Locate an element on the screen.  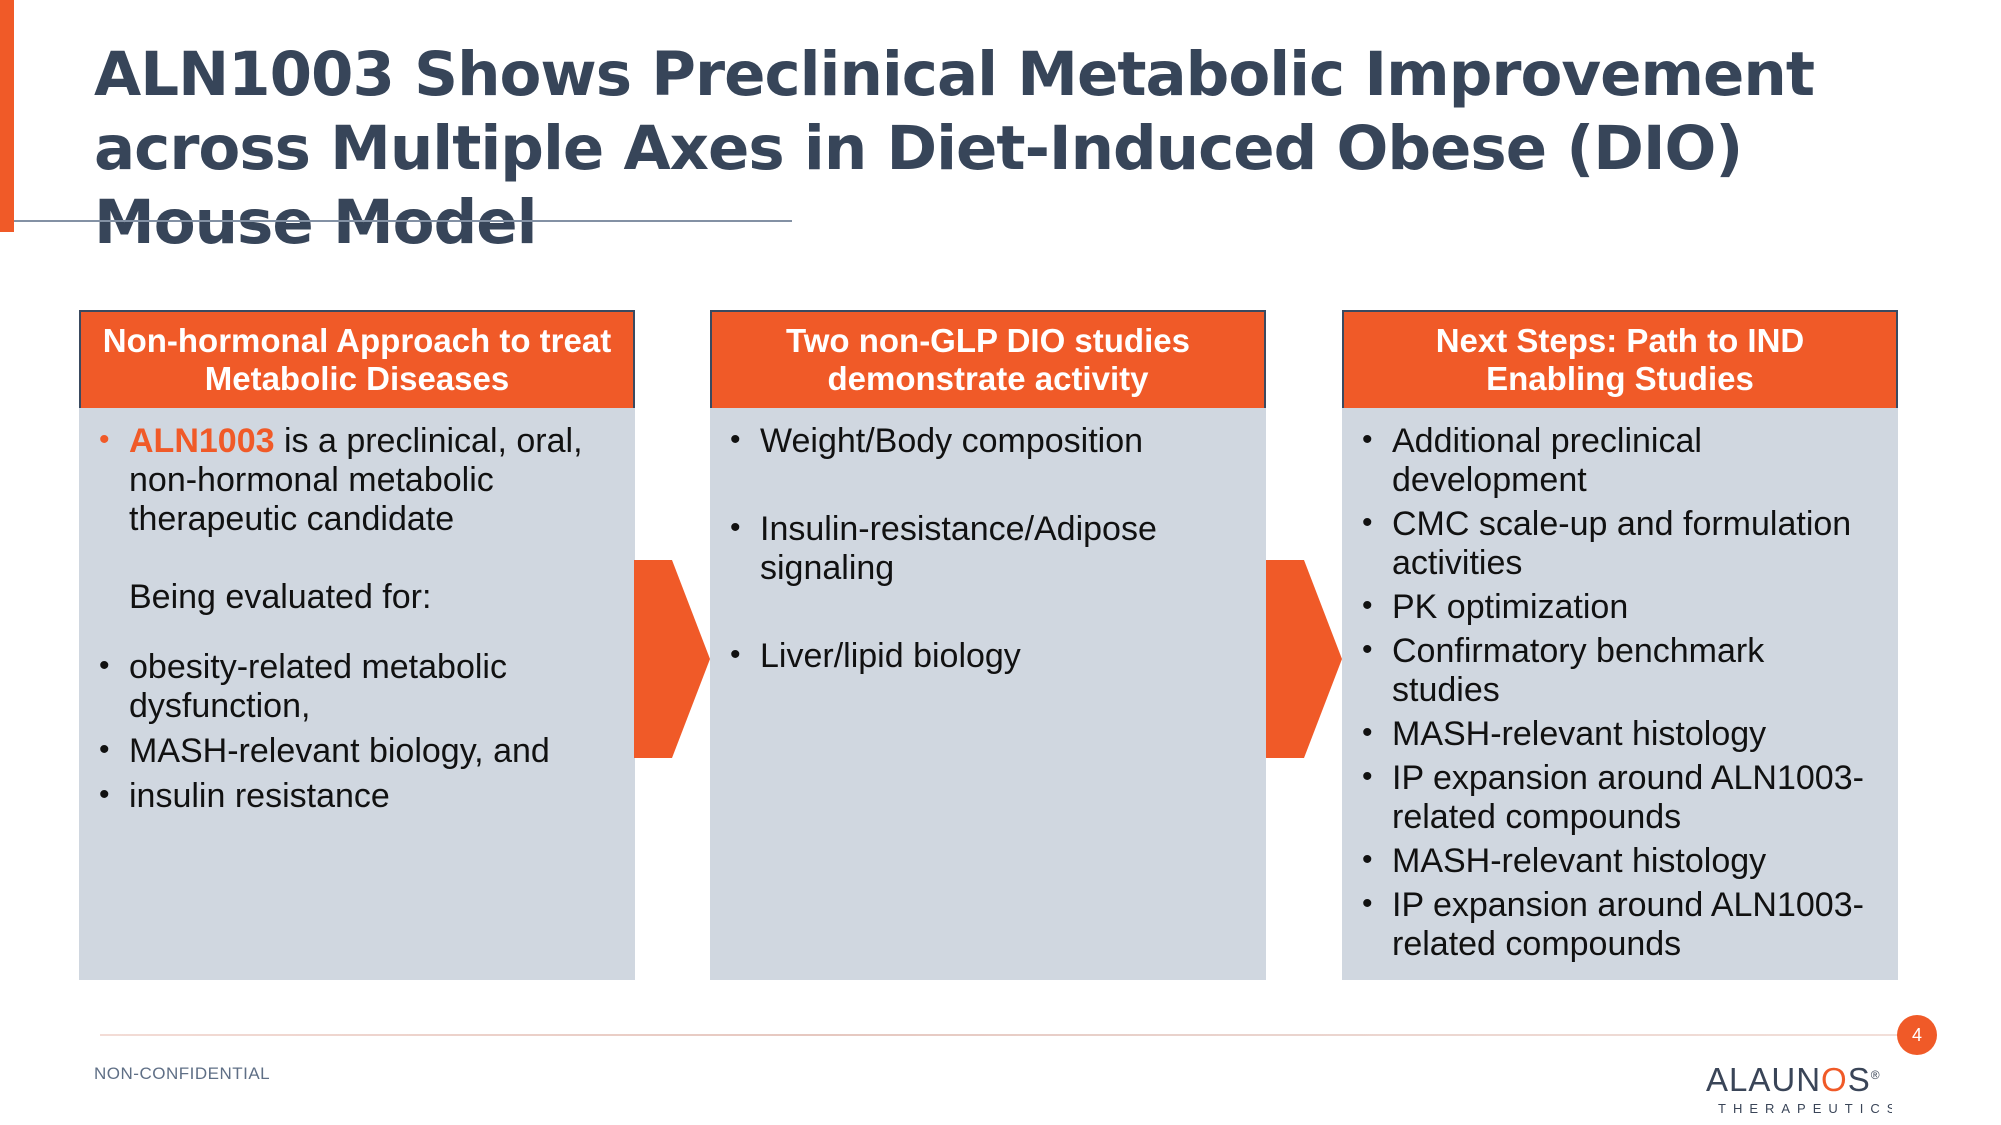
list-item: • Weight/Body composition is located at coordinates (988, 441).